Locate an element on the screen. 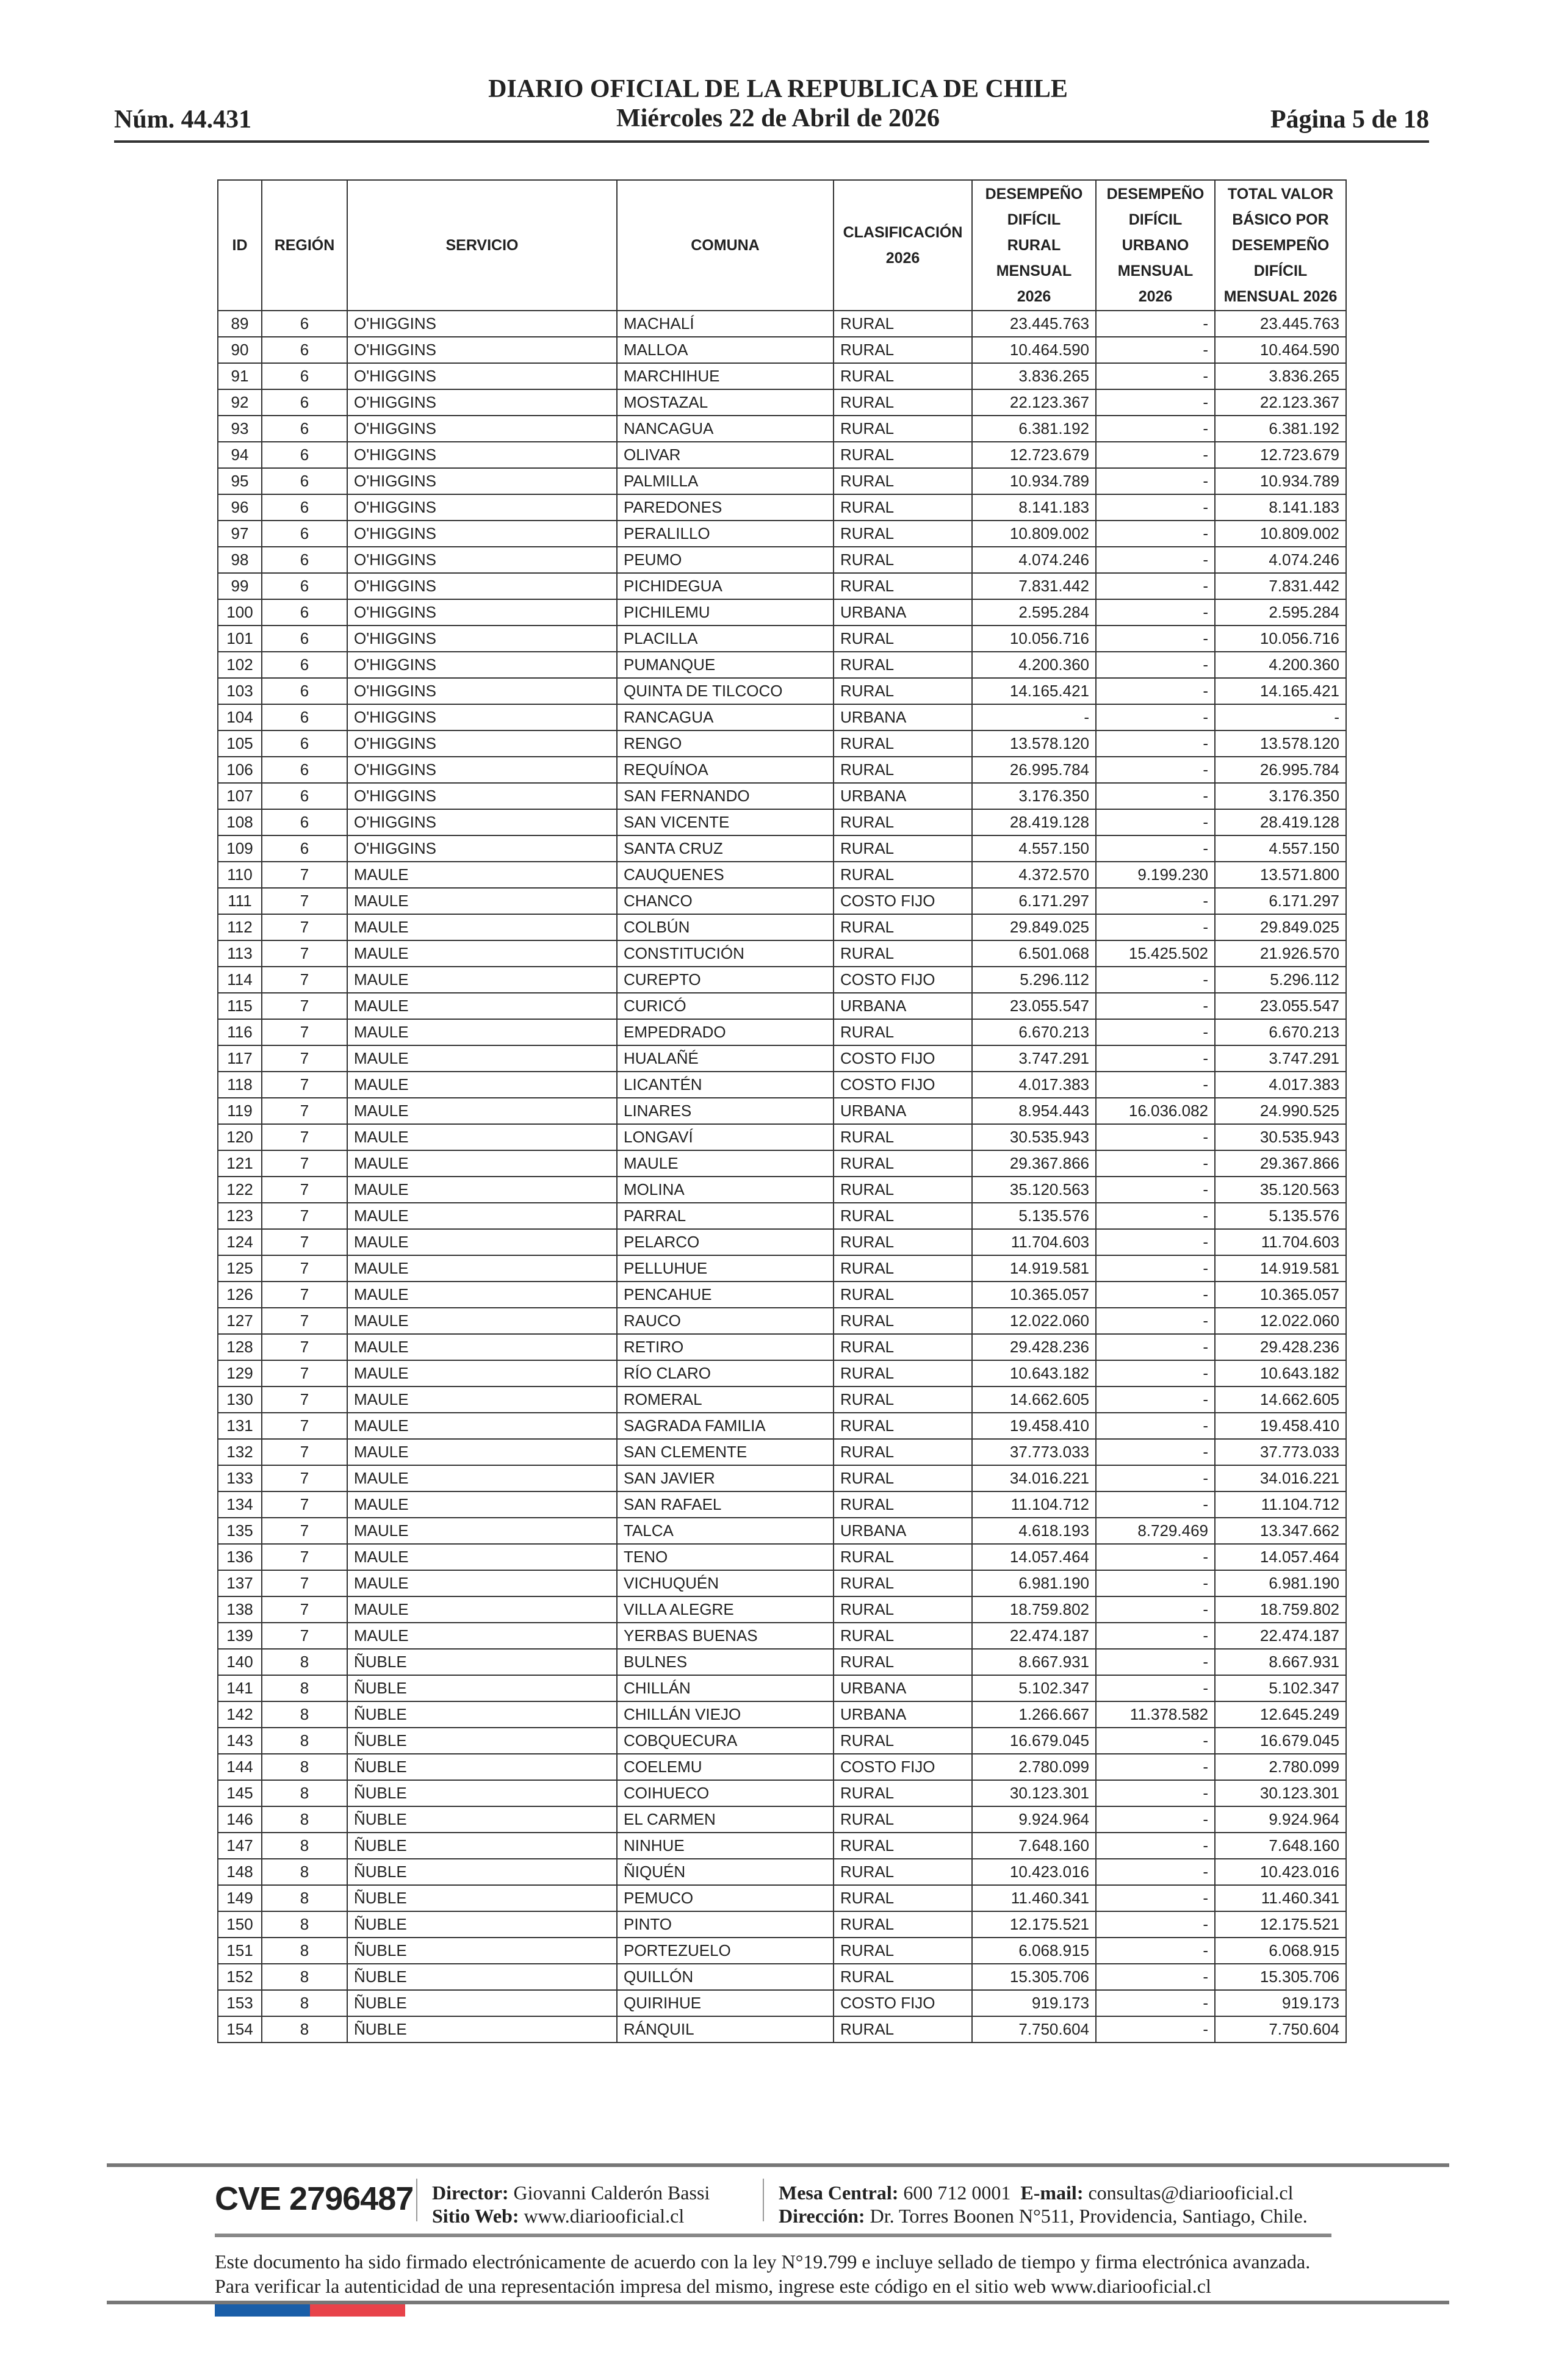 This screenshot has height=2380, width=1556. cell-comuna: COIHUECO is located at coordinates (725, 1794).